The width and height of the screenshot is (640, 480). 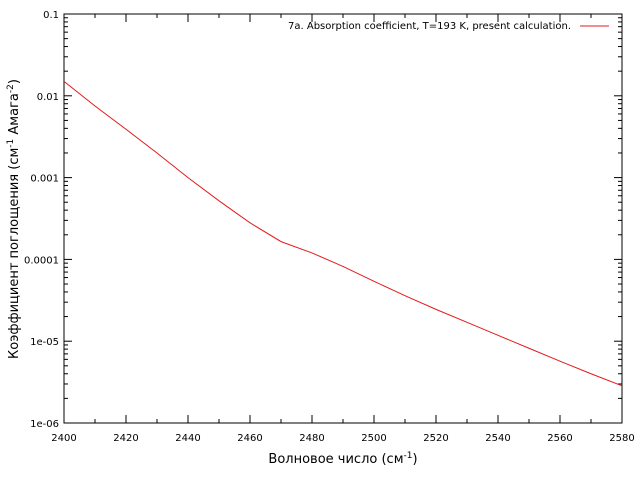 I want to click on y-tick-label: 0.0001, so click(x=41, y=260).